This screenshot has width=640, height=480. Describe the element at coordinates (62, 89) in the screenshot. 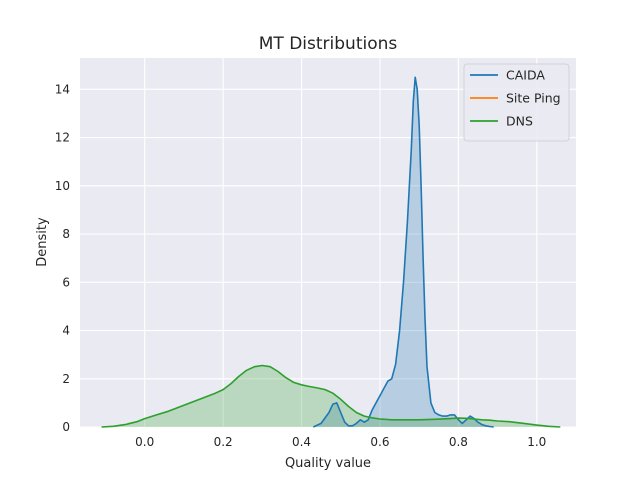

I see `y-tick-label: 14` at that location.